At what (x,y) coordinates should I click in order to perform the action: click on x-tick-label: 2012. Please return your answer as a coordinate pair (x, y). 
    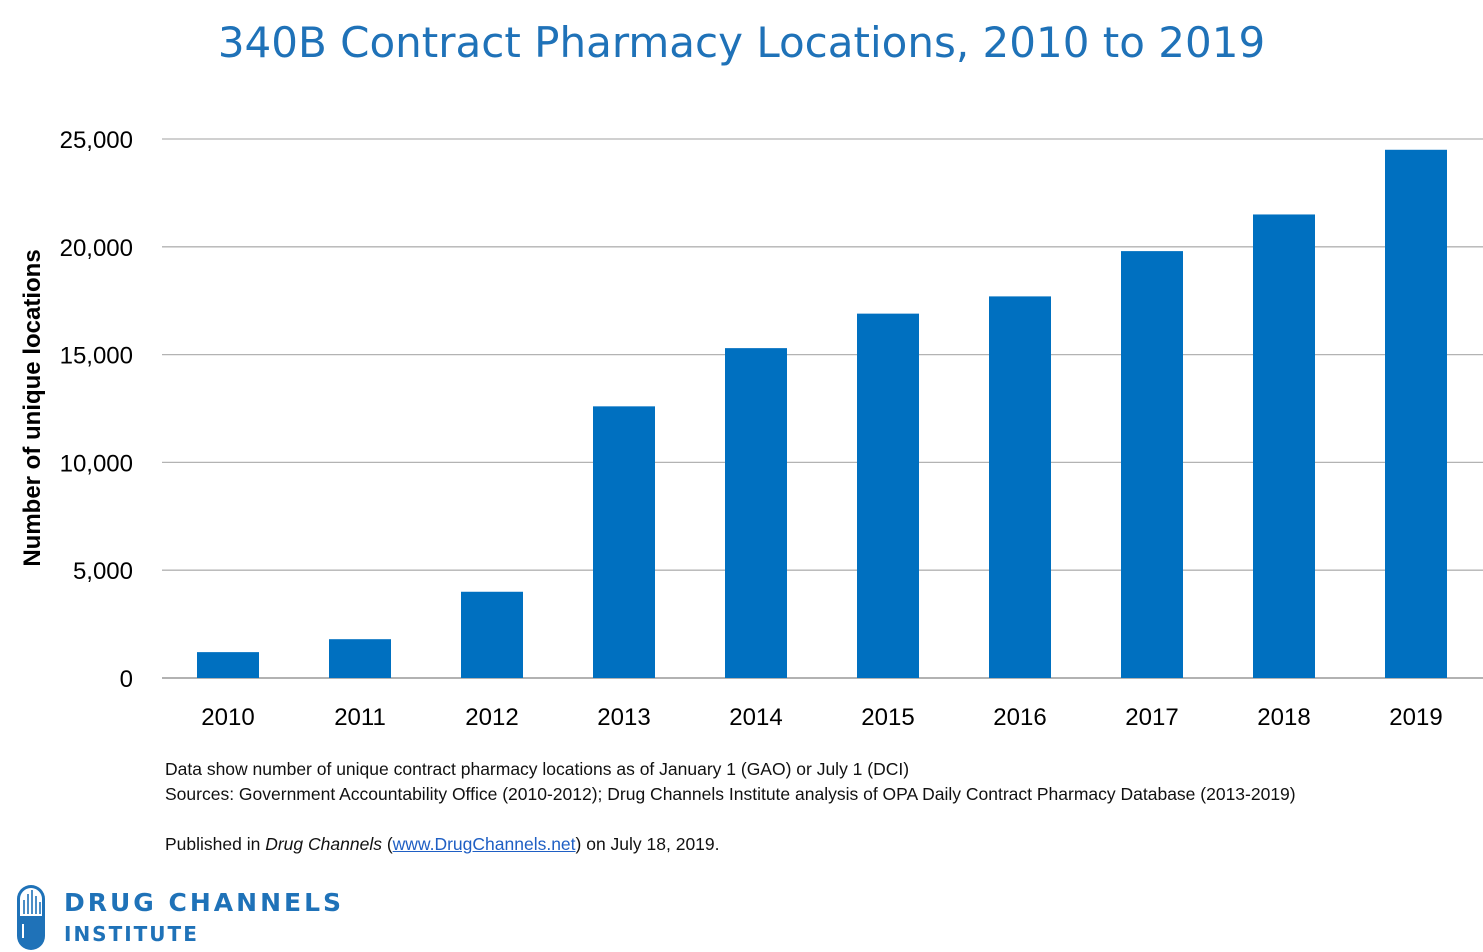
    Looking at the image, I should click on (491, 717).